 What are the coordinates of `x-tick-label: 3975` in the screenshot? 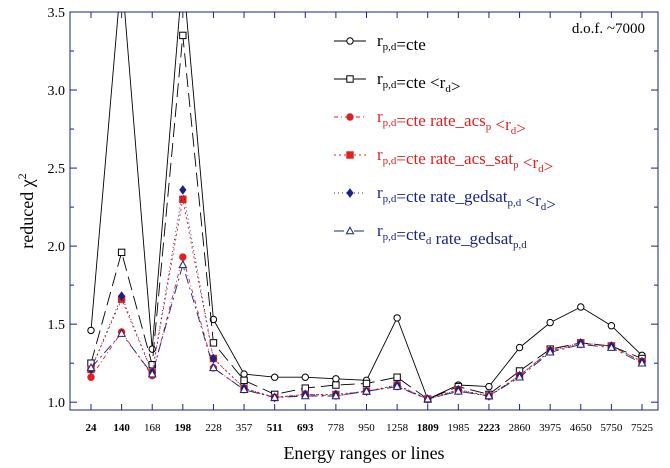 It's located at (550, 428).